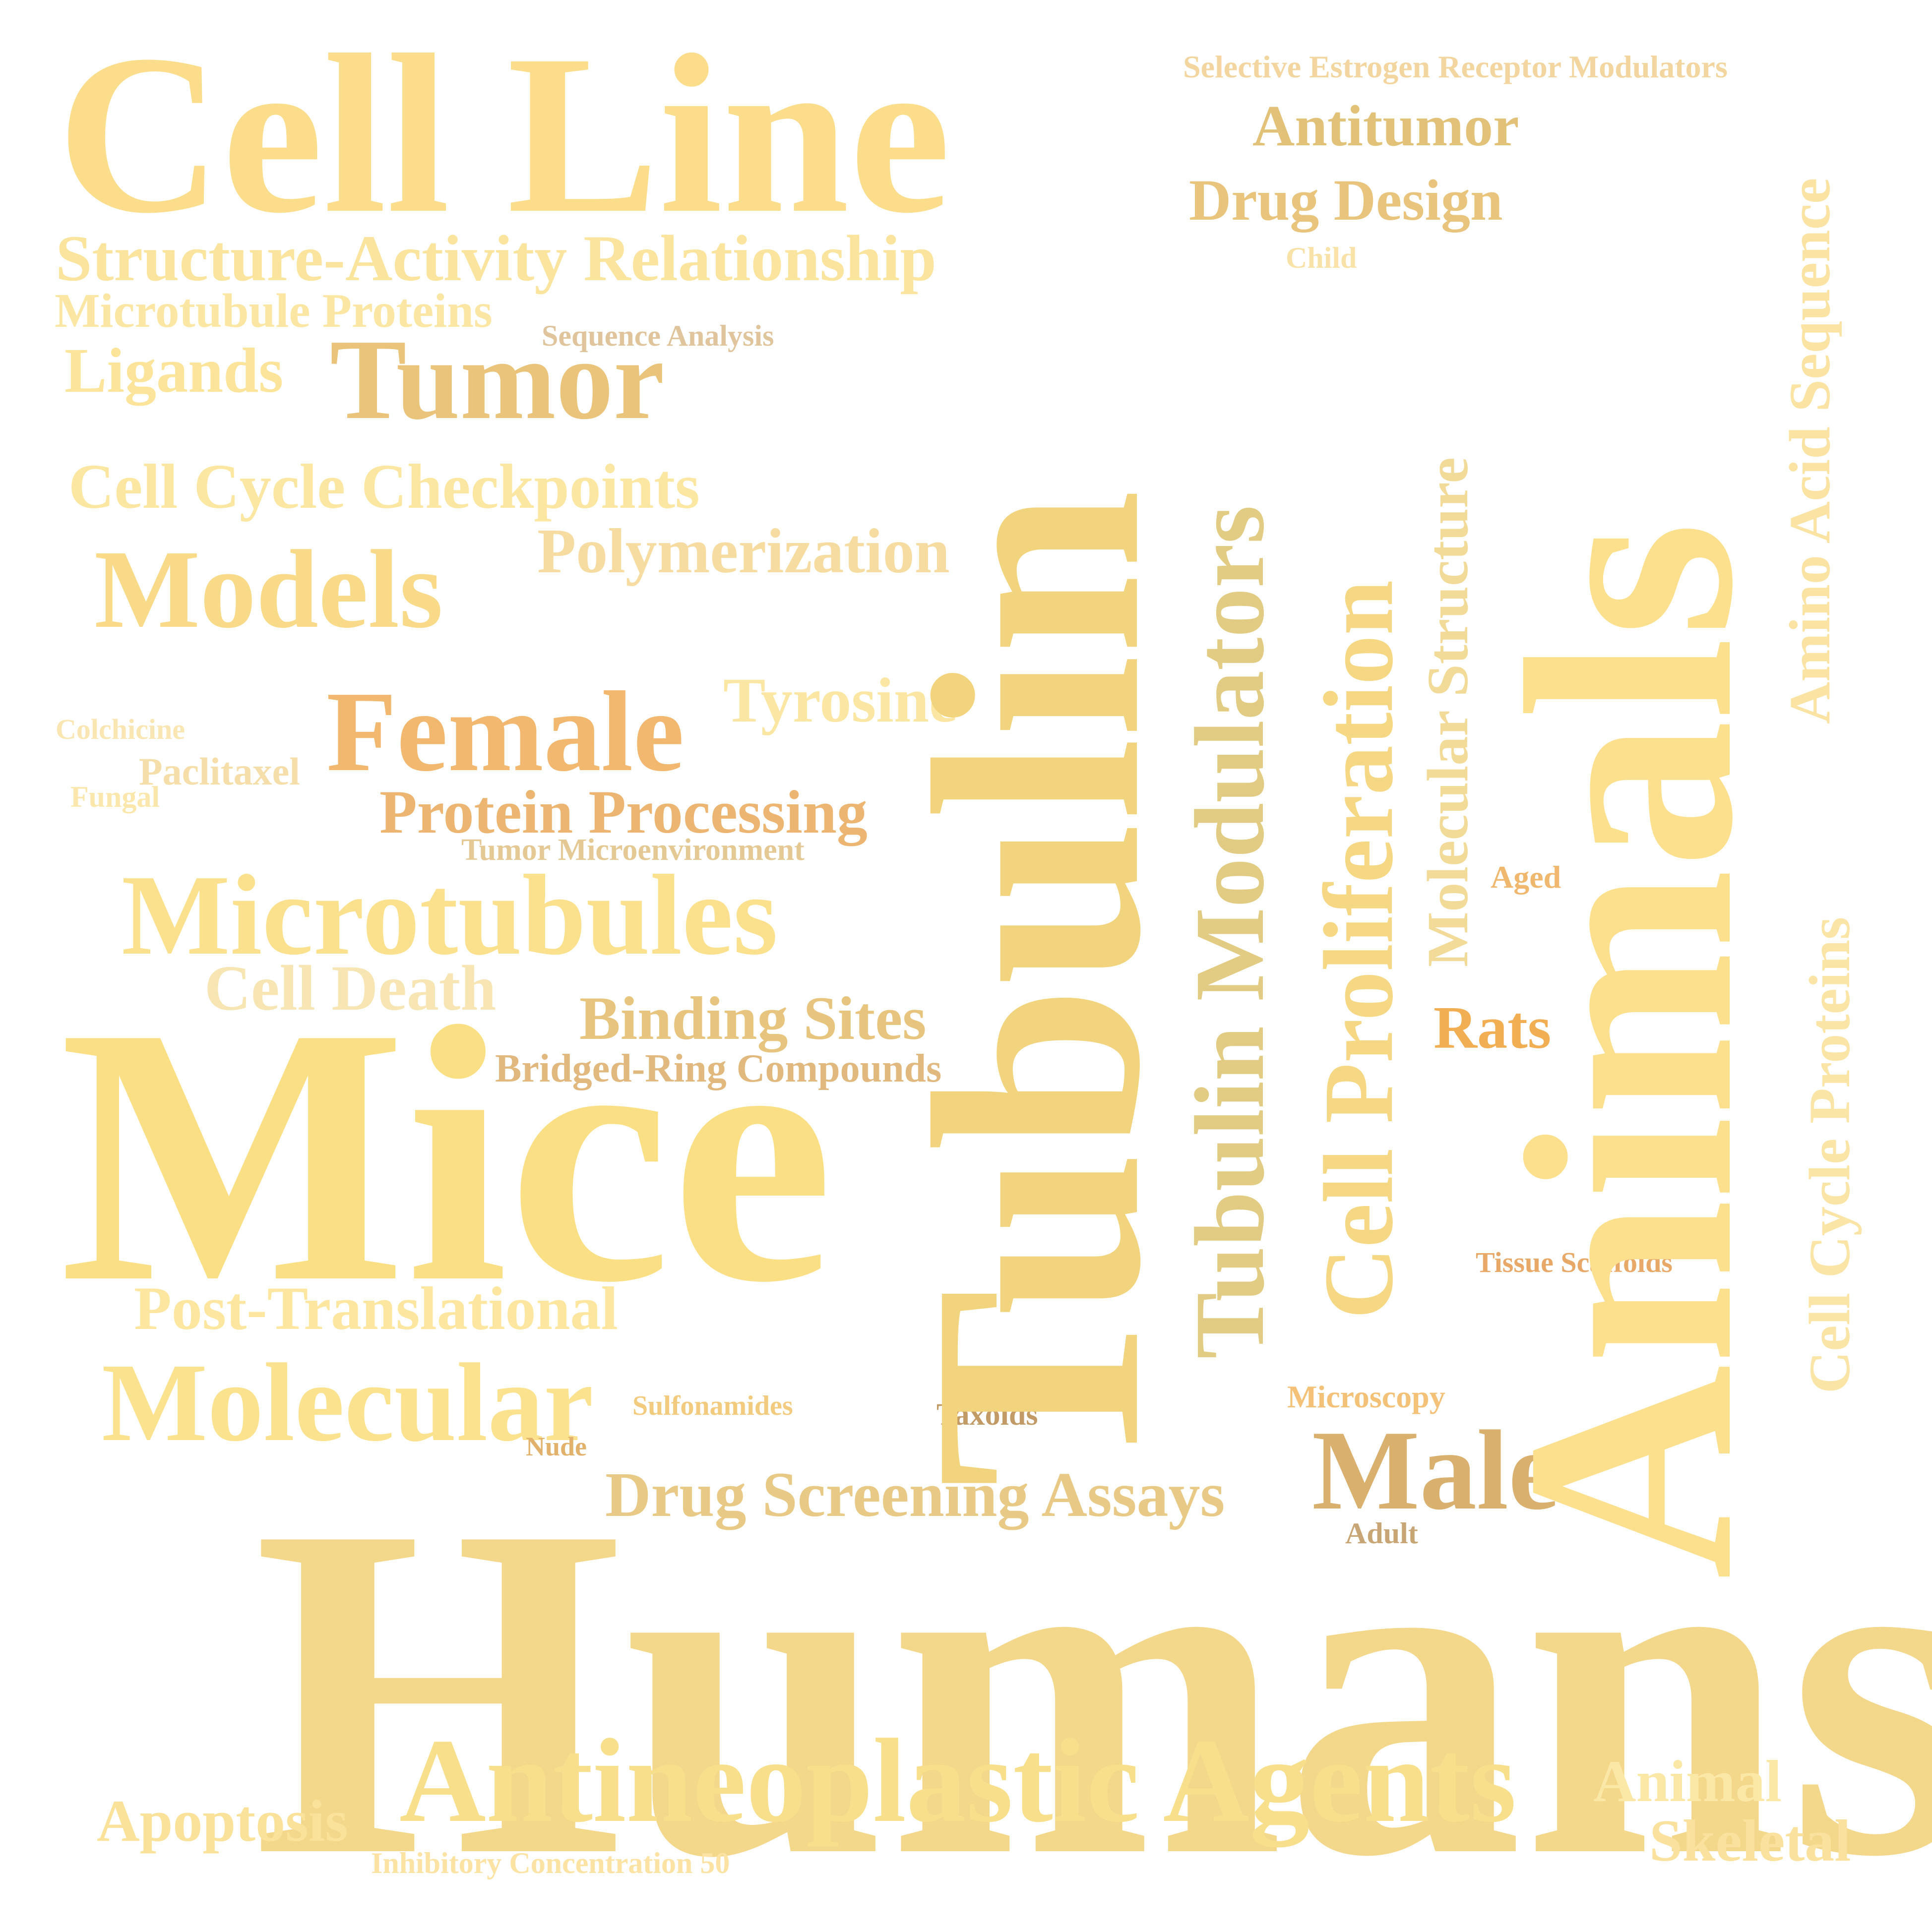 This screenshot has width=1932, height=1932. Describe the element at coordinates (987, 1415) in the screenshot. I see `word-taxoids: Taxoids` at that location.